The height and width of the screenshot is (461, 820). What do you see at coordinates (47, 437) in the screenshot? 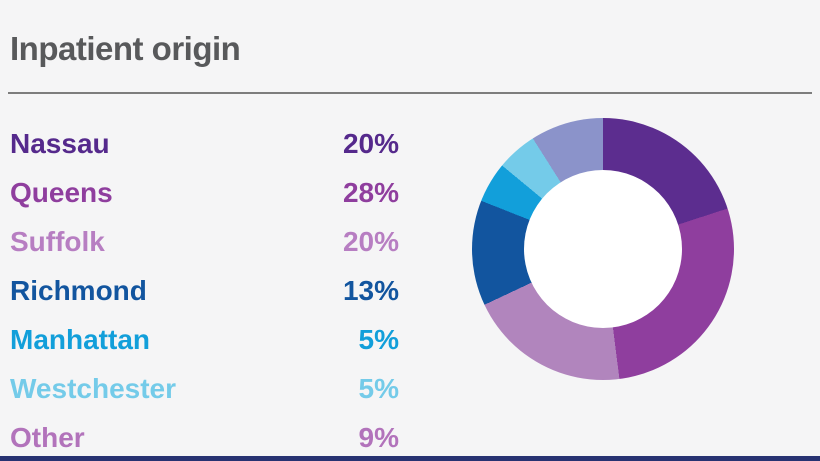
I see `legend-label: Other` at bounding box center [47, 437].